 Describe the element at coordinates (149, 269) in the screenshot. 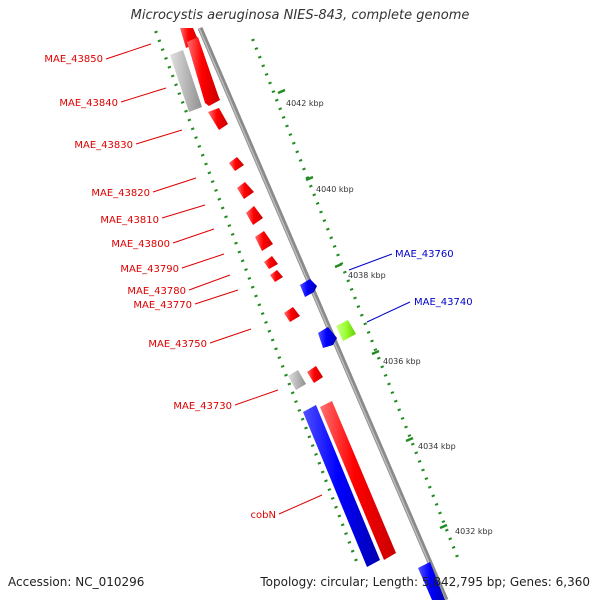

I see `label-mae-43790: MAE_43790` at that location.